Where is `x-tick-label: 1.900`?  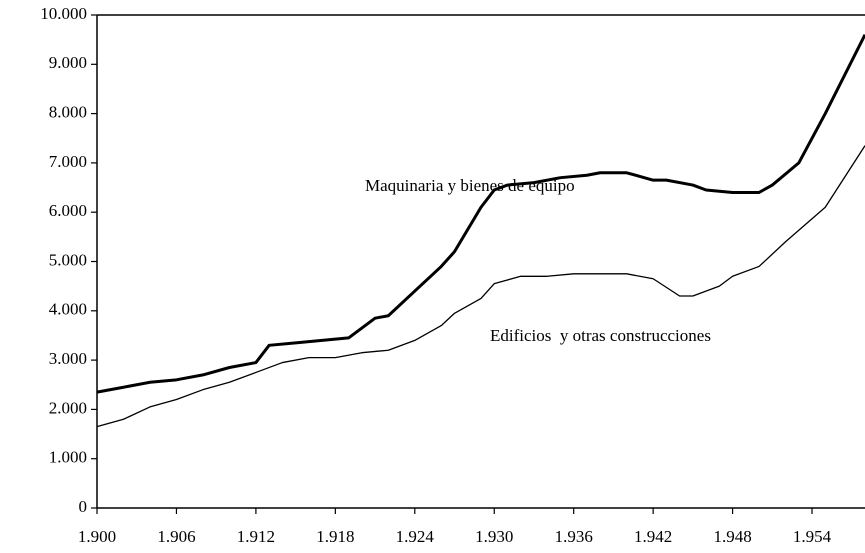 x-tick-label: 1.900 is located at coordinates (97, 536).